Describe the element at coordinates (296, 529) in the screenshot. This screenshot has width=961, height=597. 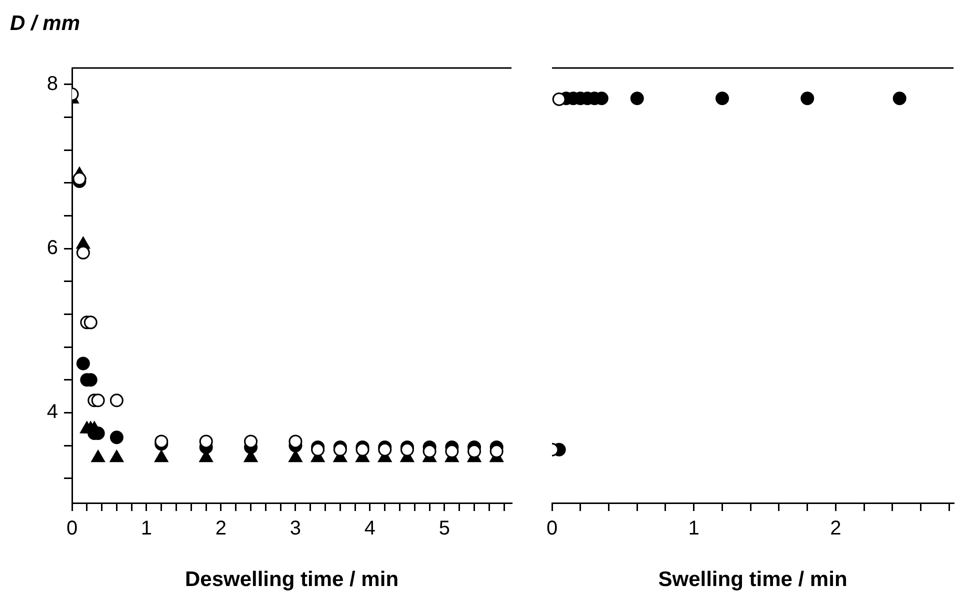
I see `x-tick-label: 3` at that location.